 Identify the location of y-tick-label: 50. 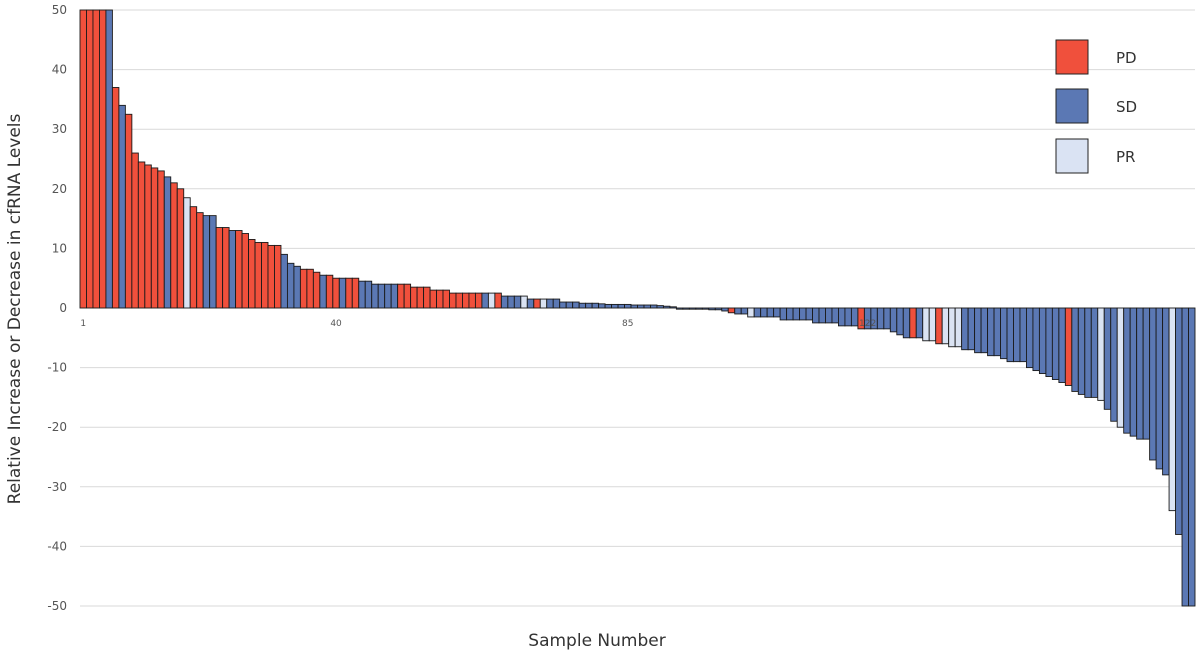
(59, 10).